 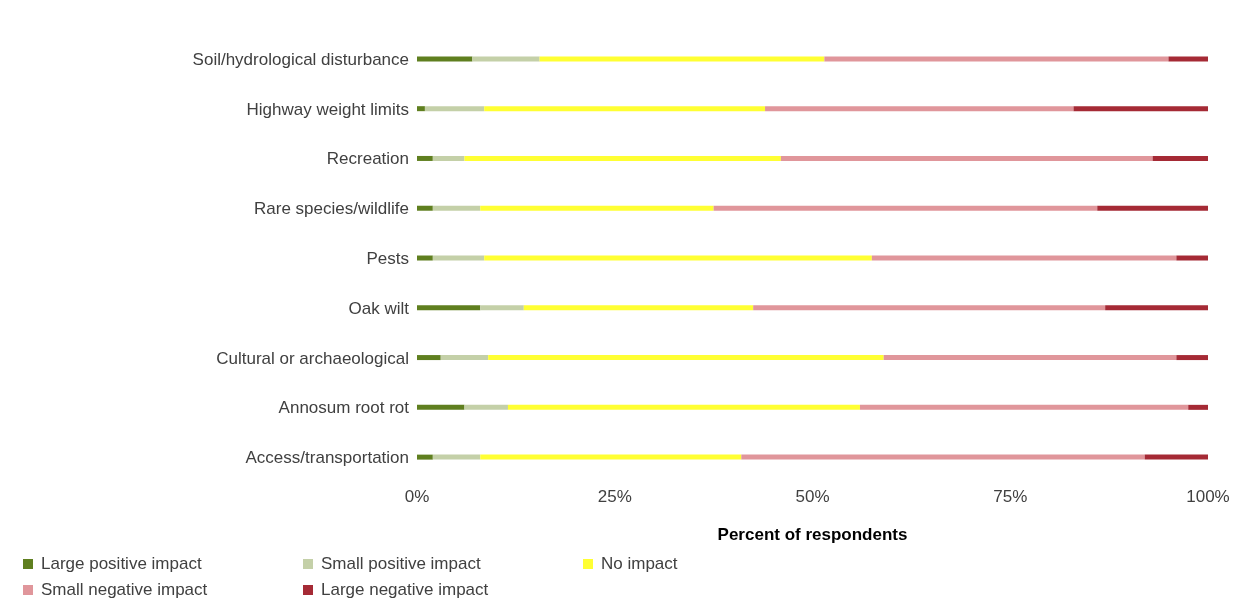 I want to click on x-tick-label: 25%, so click(x=614, y=497).